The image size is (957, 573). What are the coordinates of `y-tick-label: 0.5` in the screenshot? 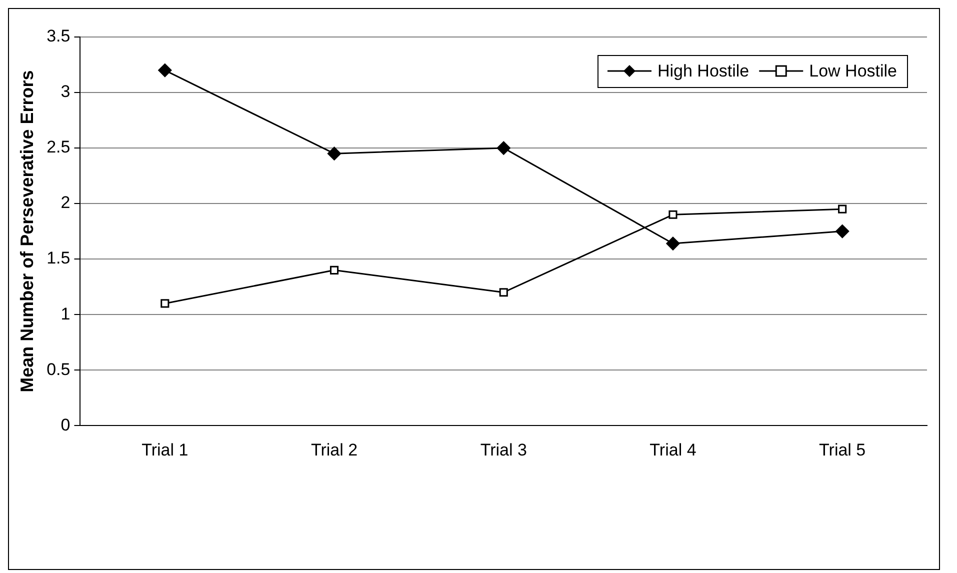 It's located at (58, 369).